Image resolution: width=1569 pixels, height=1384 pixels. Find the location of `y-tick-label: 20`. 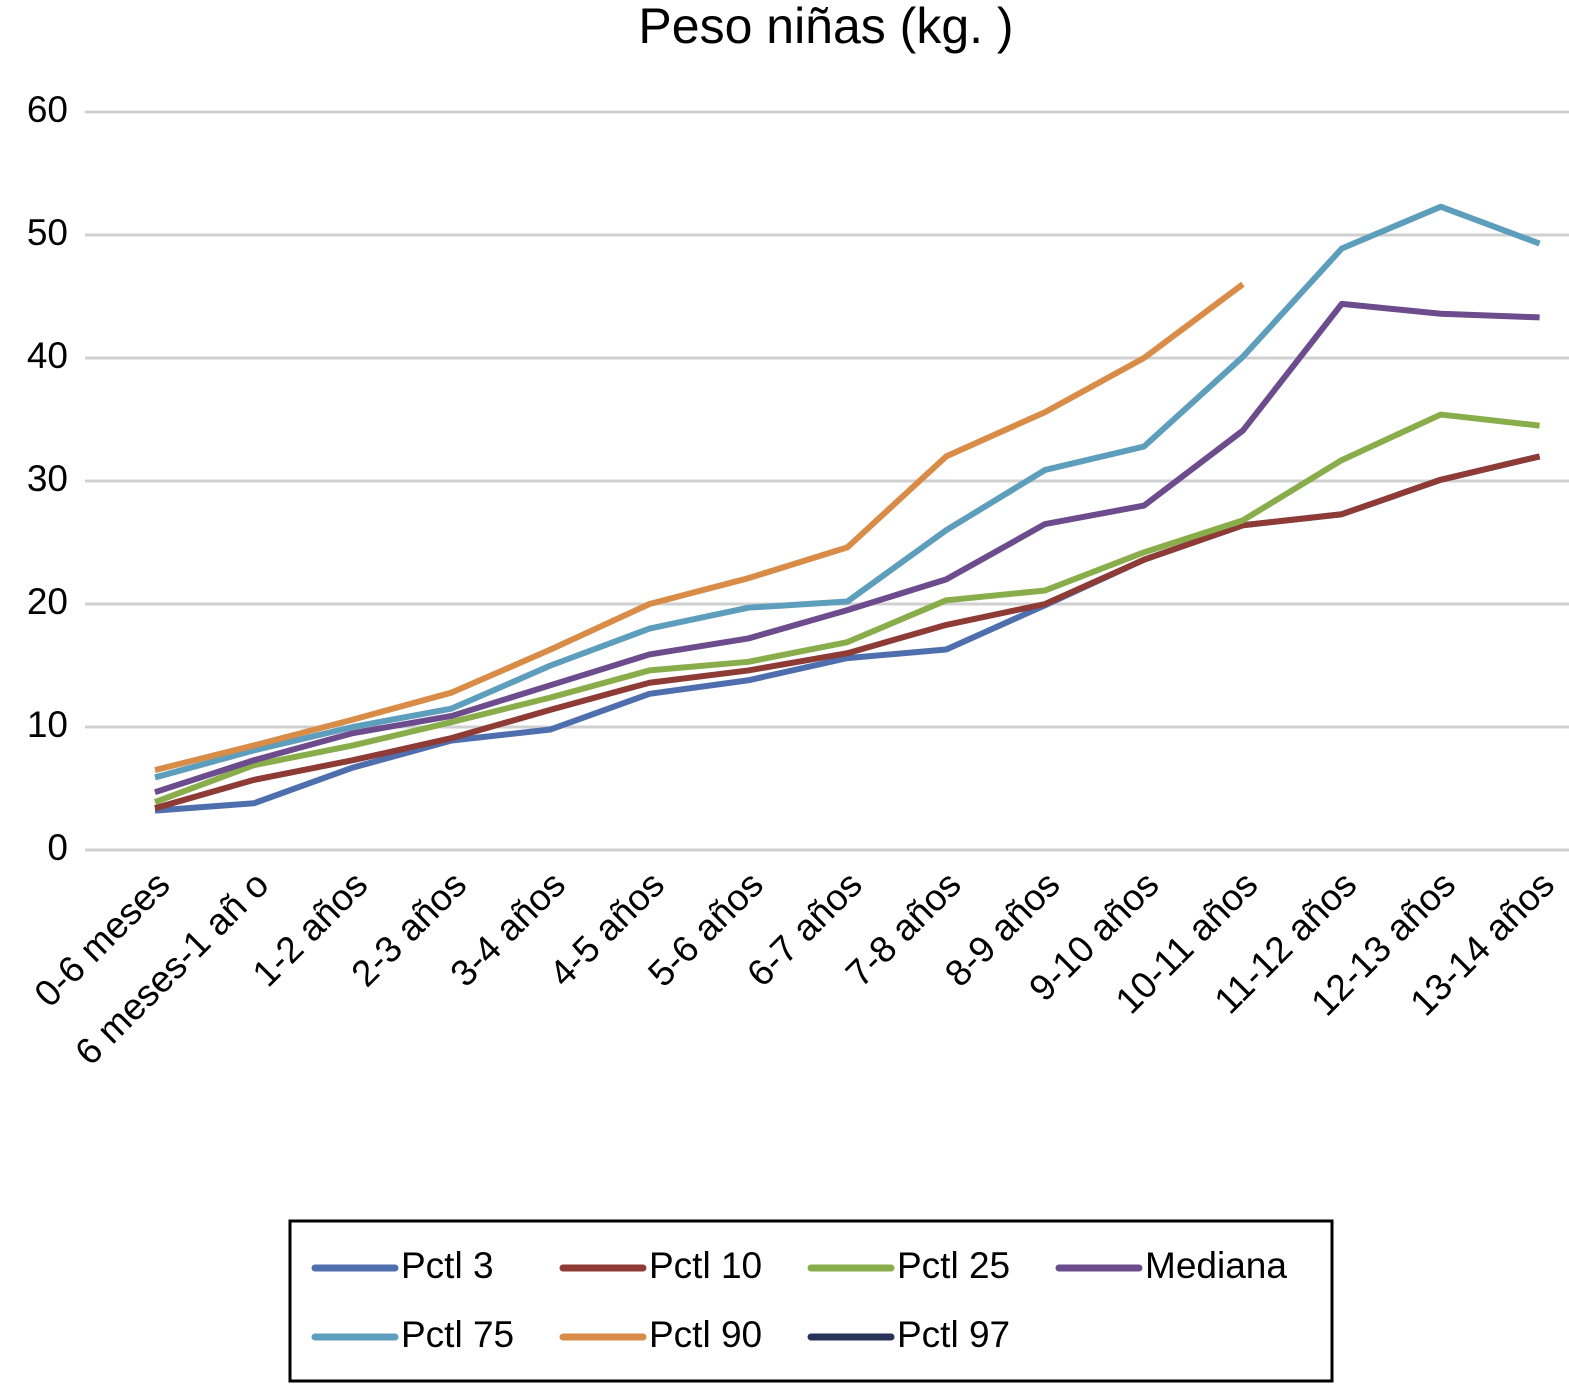

y-tick-label: 20 is located at coordinates (47, 601).